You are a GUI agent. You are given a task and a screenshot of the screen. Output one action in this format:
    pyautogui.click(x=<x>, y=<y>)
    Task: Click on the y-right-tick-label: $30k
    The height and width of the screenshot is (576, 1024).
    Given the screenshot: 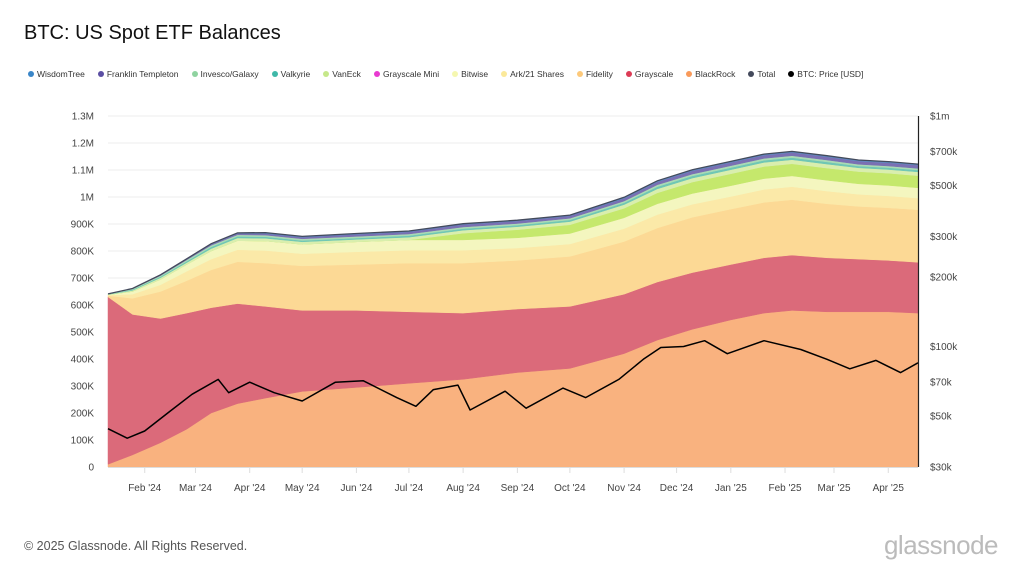 What is the action you would take?
    pyautogui.click(x=941, y=468)
    